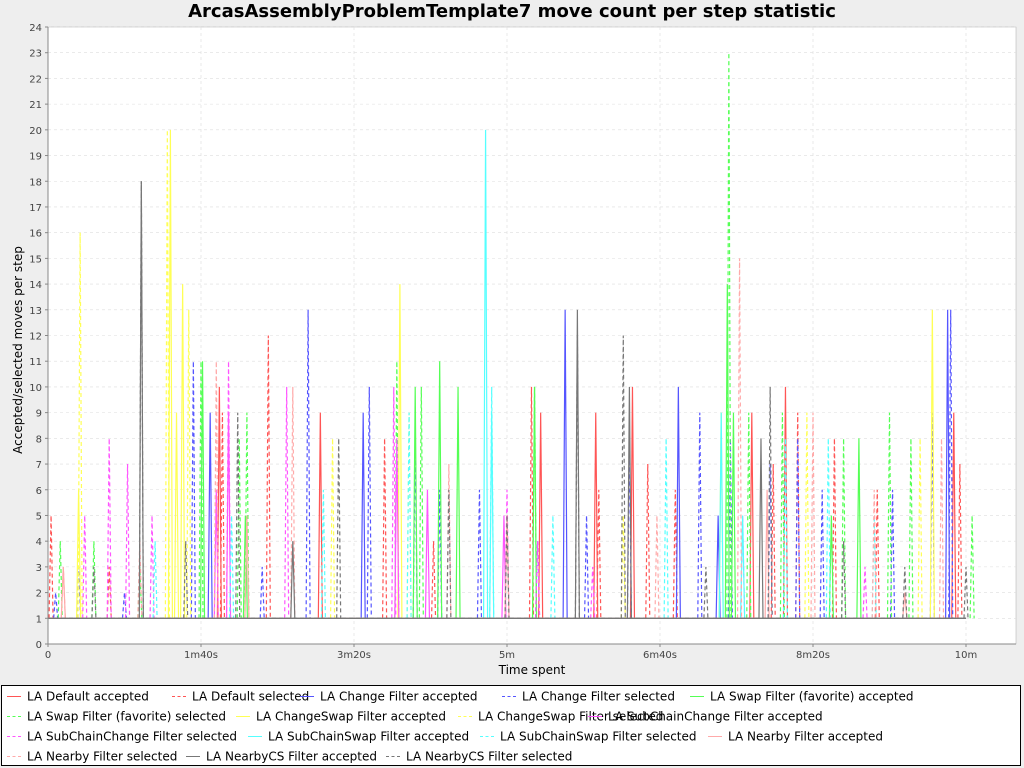 The image size is (1024, 768). What do you see at coordinates (39, 645) in the screenshot?
I see `y-tick-label: 0` at bounding box center [39, 645].